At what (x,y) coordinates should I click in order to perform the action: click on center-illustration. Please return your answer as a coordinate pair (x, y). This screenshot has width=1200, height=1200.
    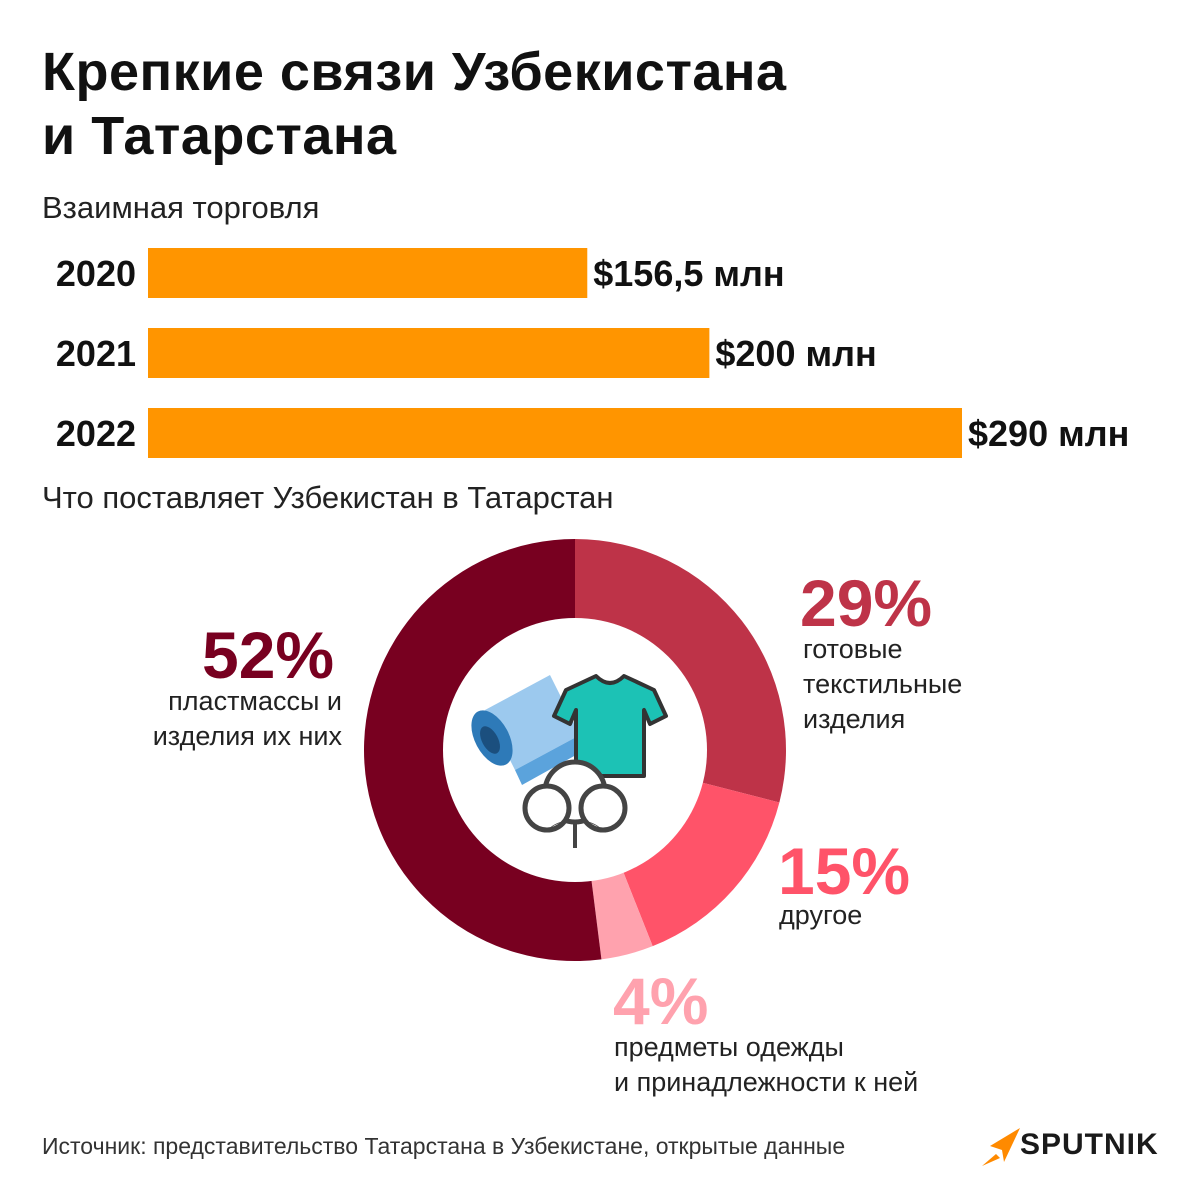
    Looking at the image, I should click on (569, 761).